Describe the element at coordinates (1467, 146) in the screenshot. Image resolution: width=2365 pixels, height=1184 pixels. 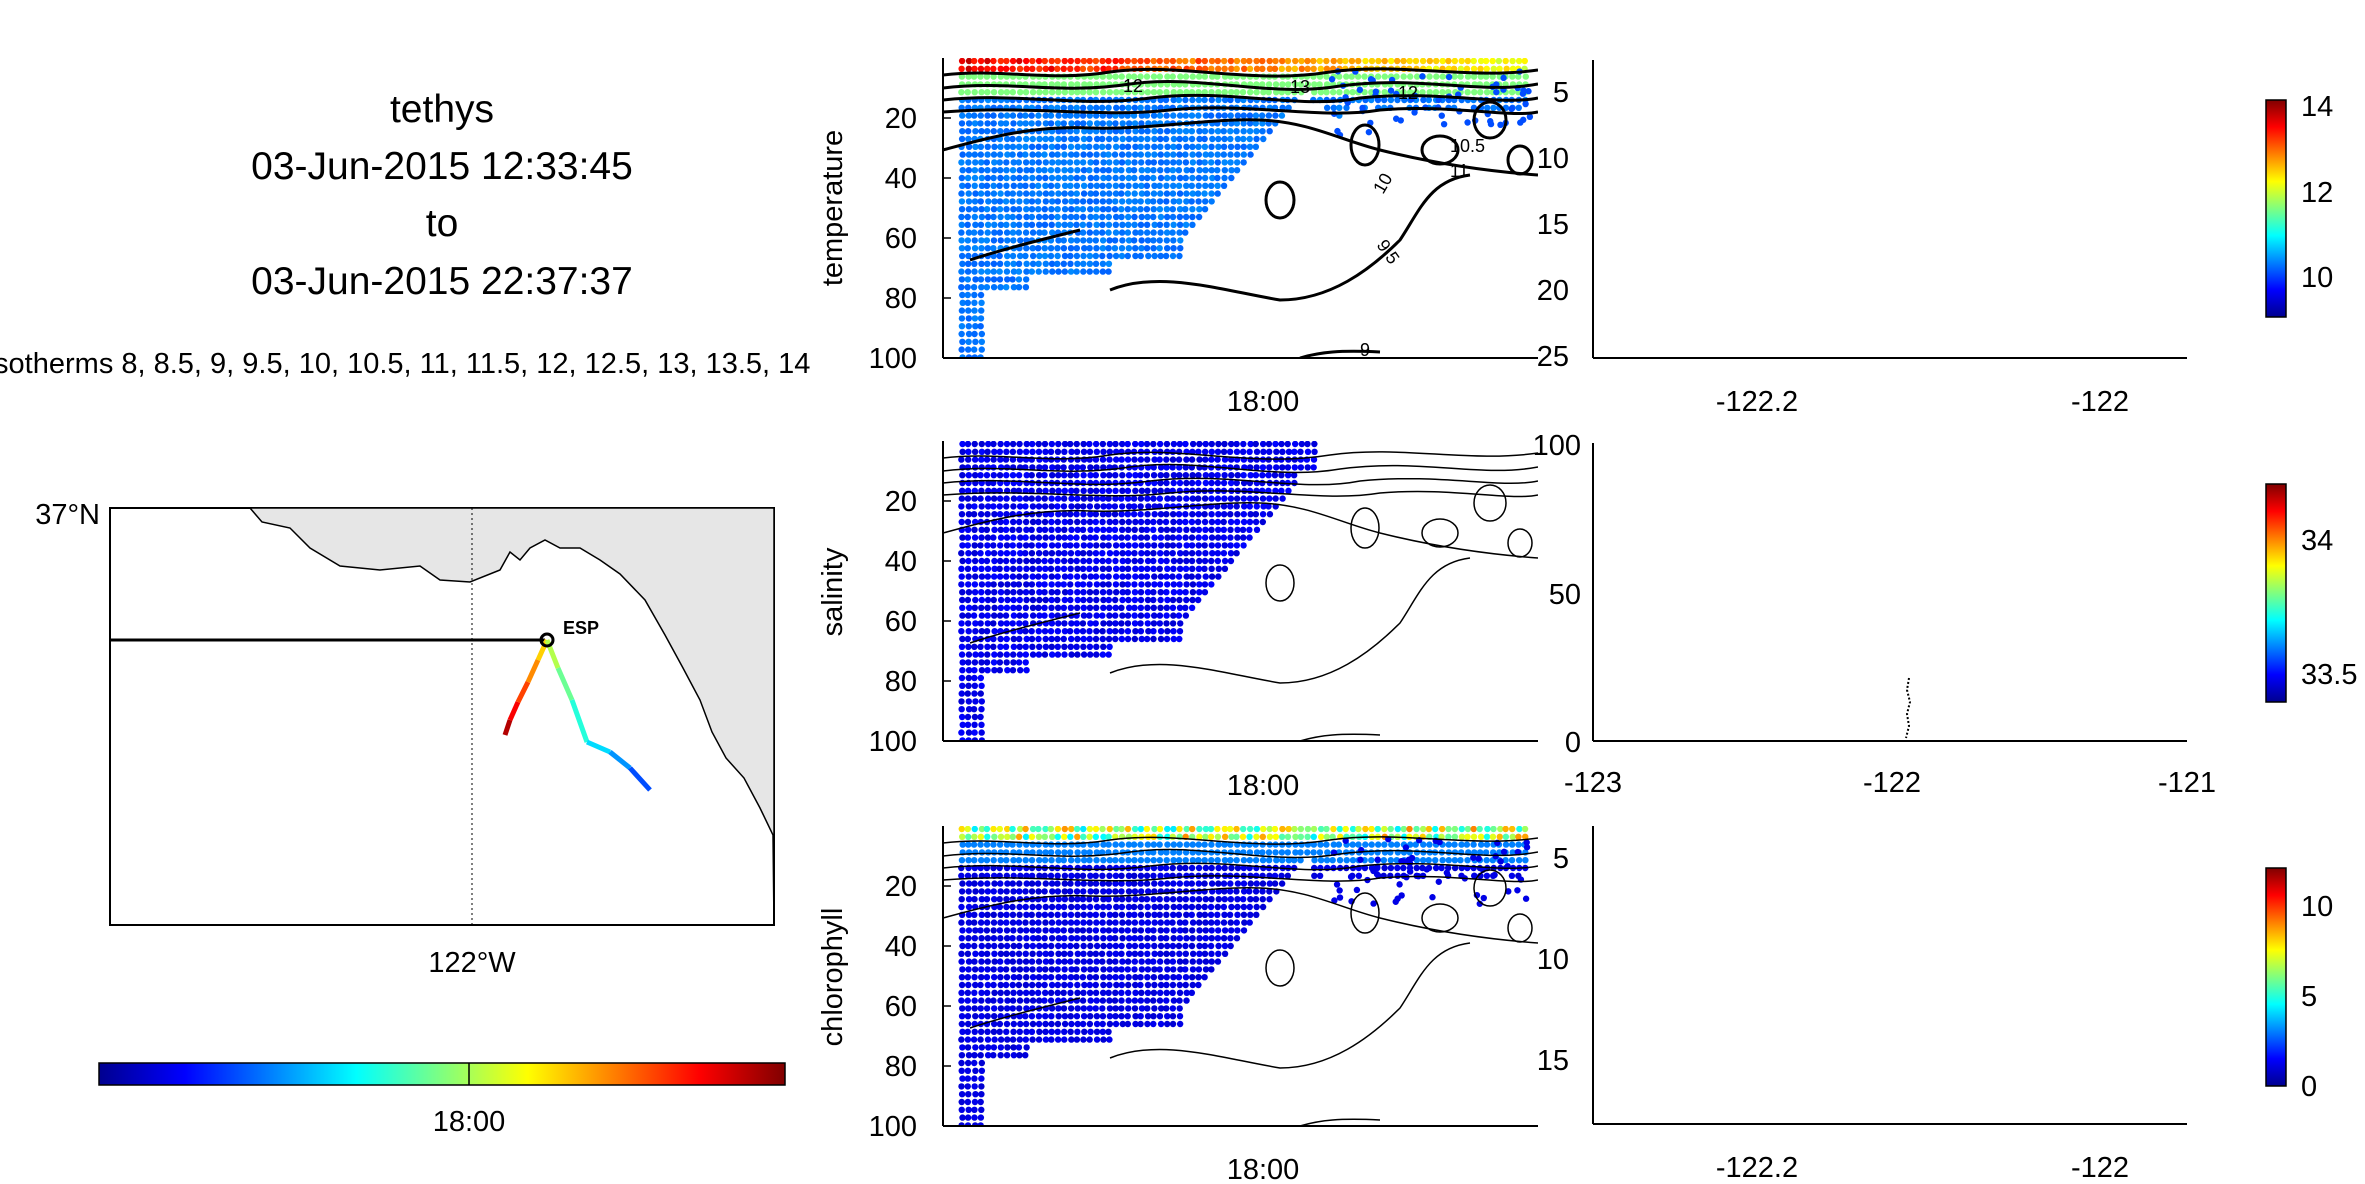
I see `contour-label-10-5: 10.5` at that location.